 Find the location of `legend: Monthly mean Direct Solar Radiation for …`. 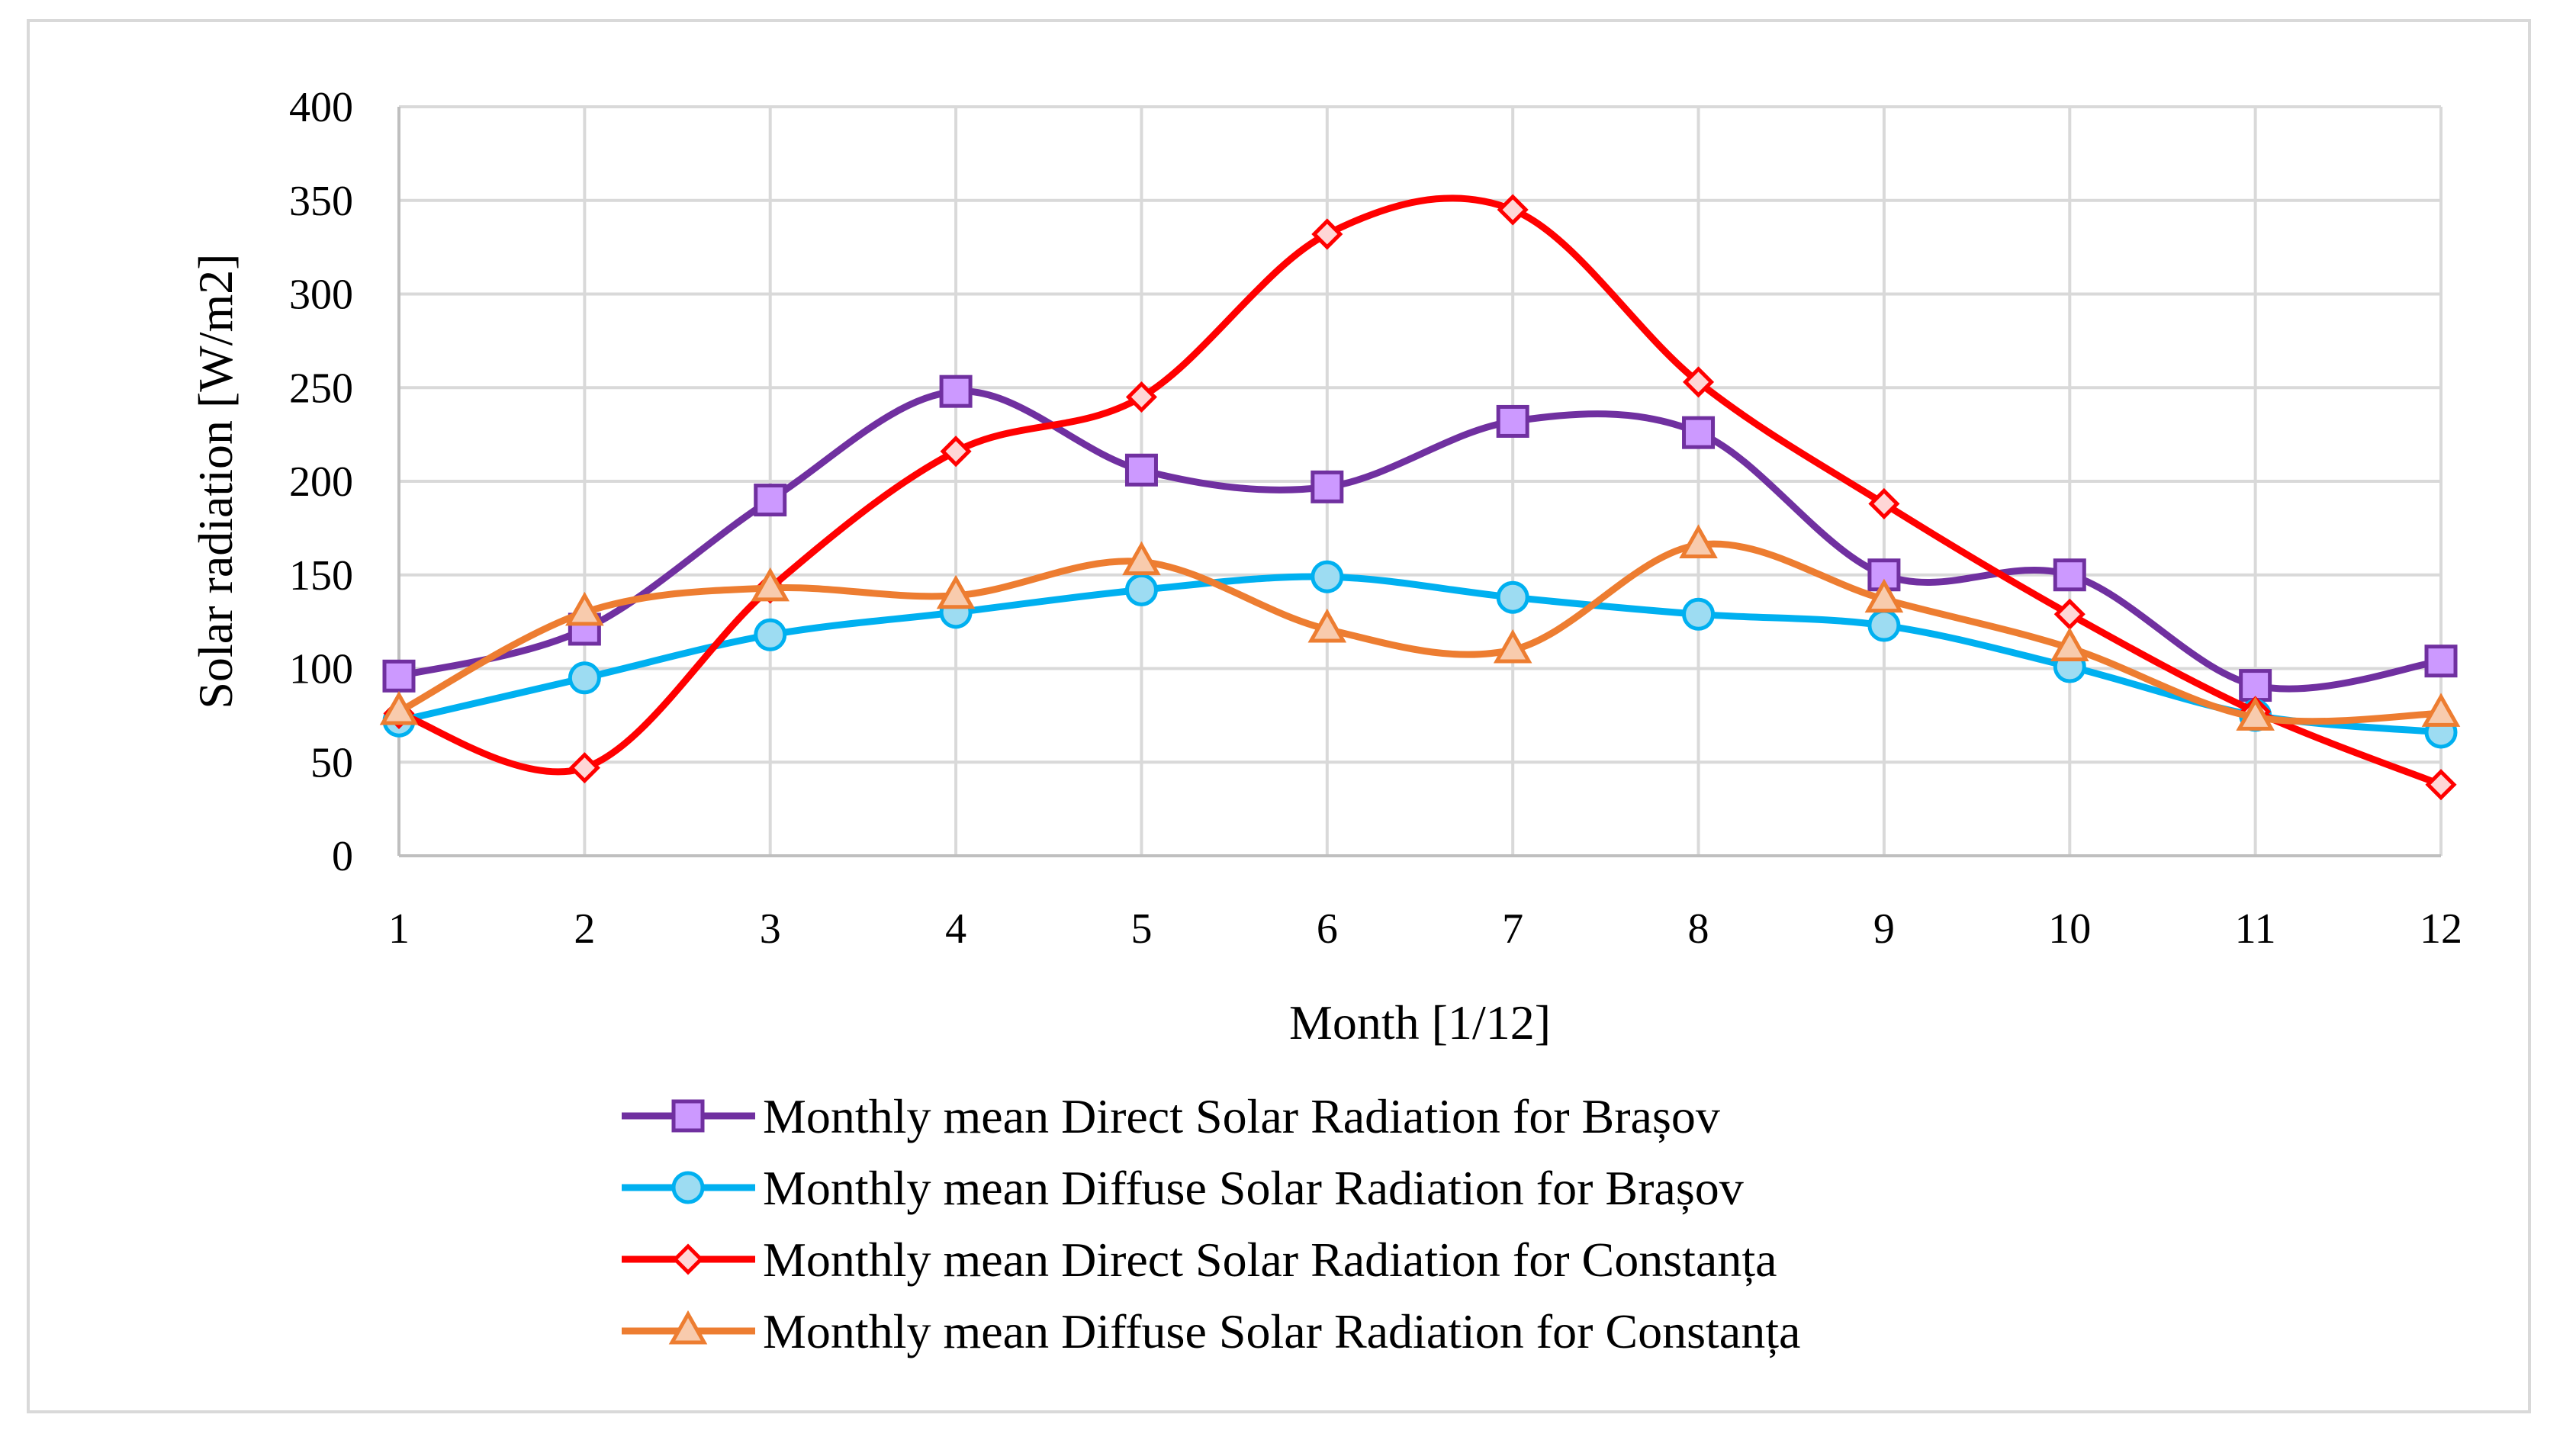

legend: Monthly mean Direct Solar Radiation for … is located at coordinates (1211, 1223).